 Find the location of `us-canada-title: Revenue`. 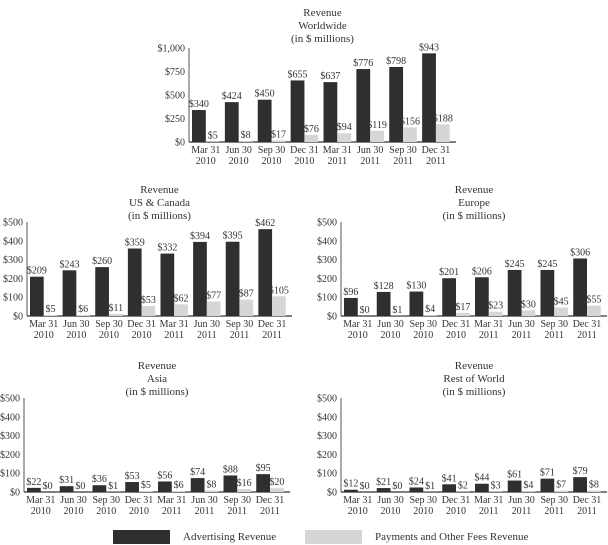

us-canada-title: Revenue is located at coordinates (159, 190).